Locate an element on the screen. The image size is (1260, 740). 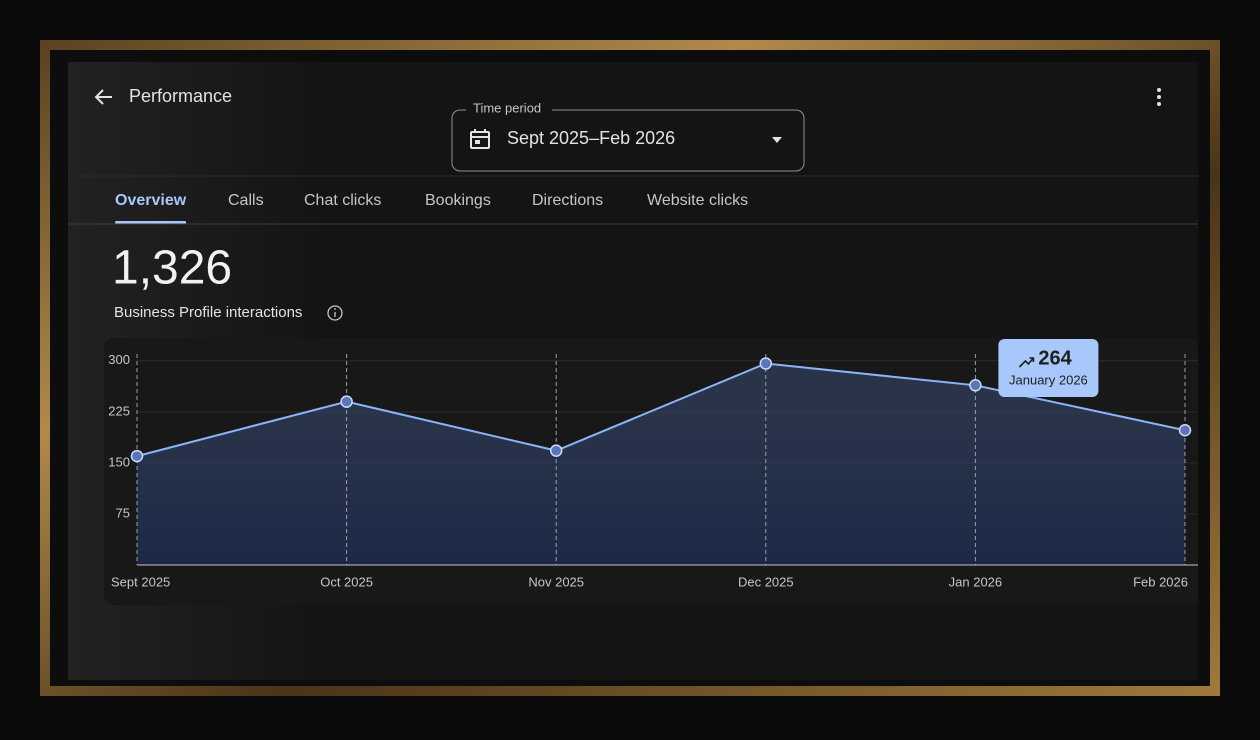
select-label: Time period is located at coordinates (507, 107).